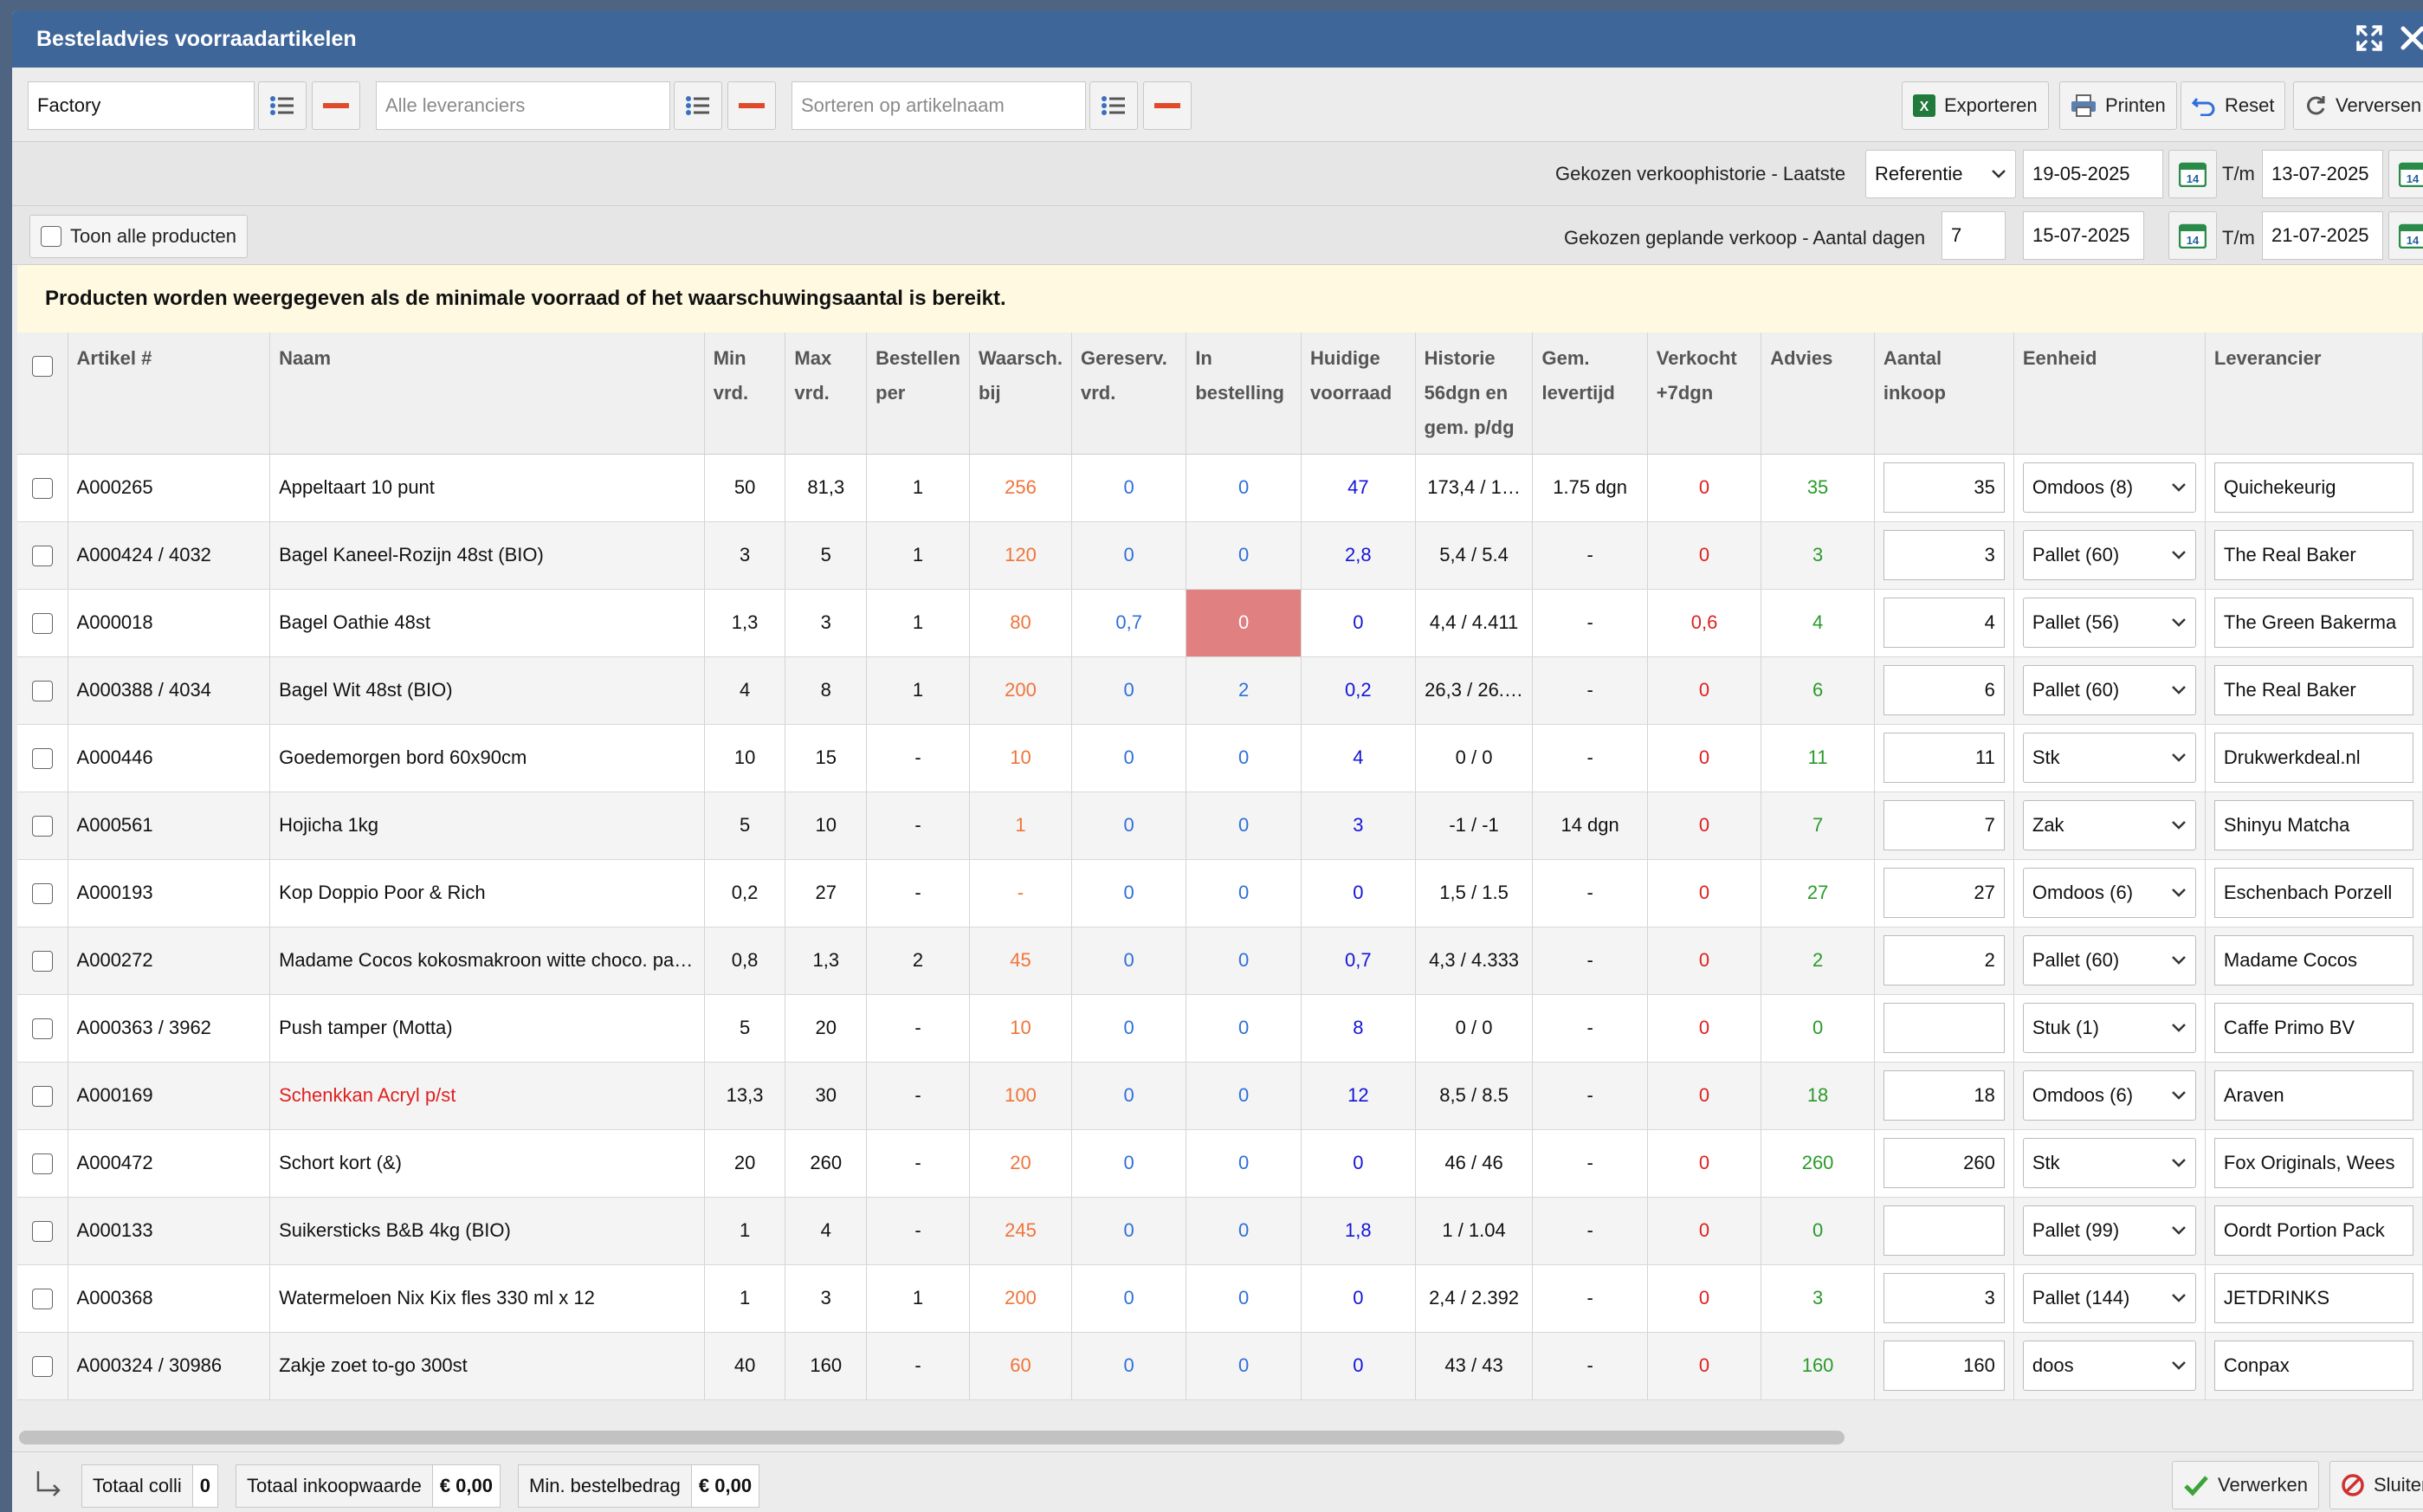 The image size is (2423, 1512). Describe the element at coordinates (2376, 1485) in the screenshot. I see `close-button: Sluiten` at that location.